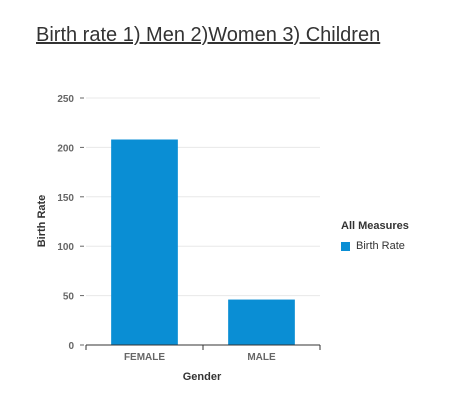  I want to click on x-tick-label: MALE, so click(261, 357).